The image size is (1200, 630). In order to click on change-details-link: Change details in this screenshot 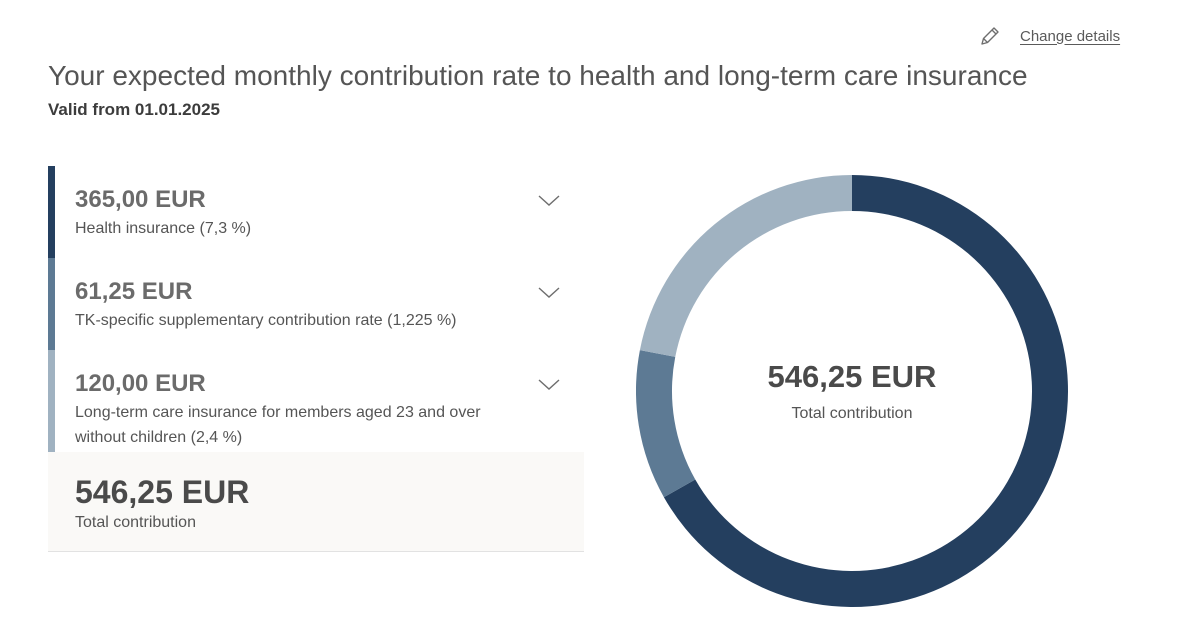, I will do `click(1049, 36)`.